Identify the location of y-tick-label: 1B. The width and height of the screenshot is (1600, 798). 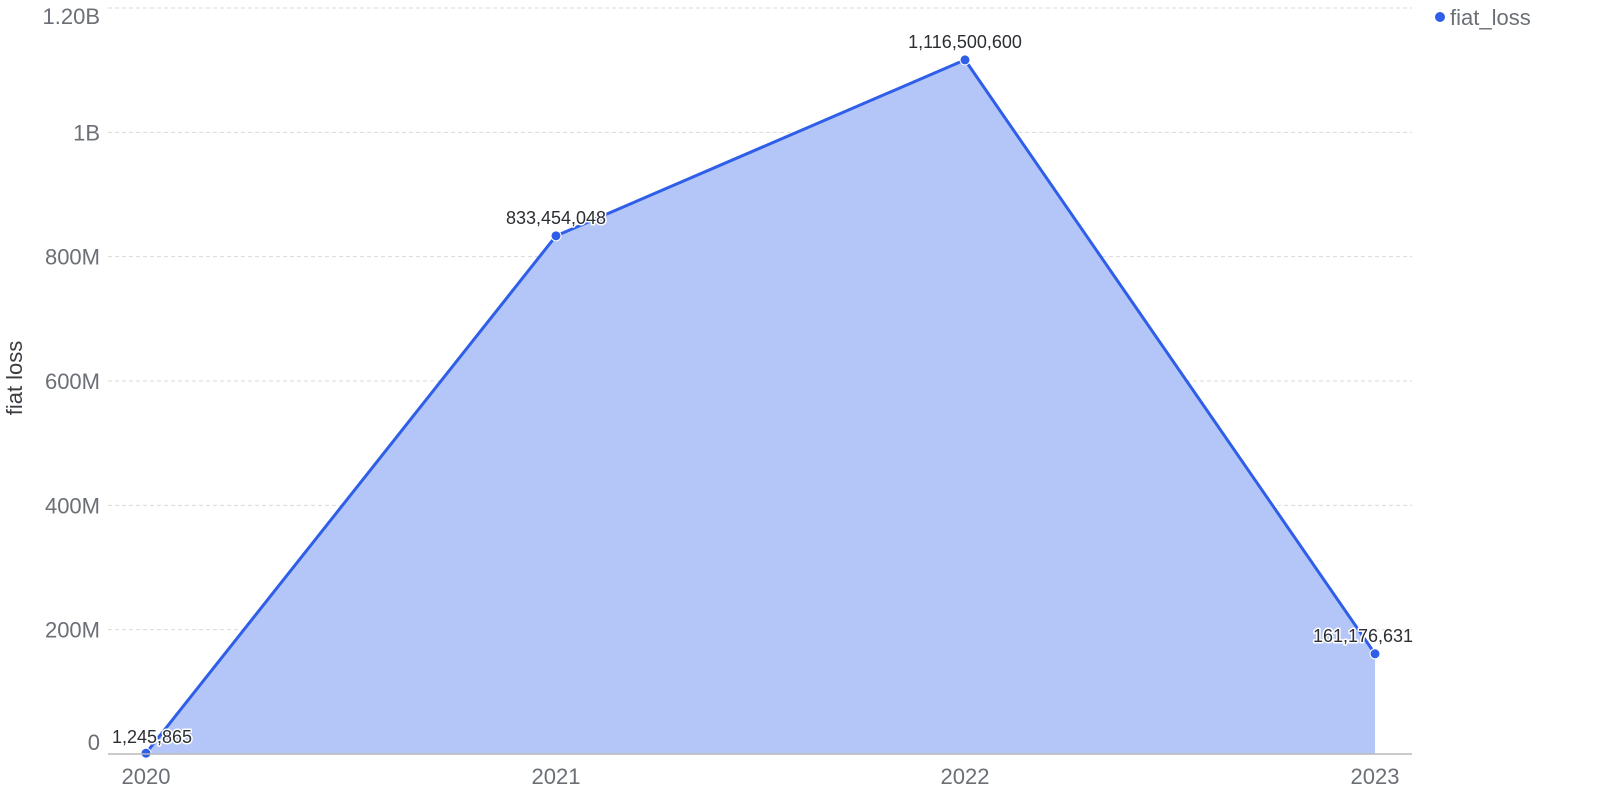
(86, 132).